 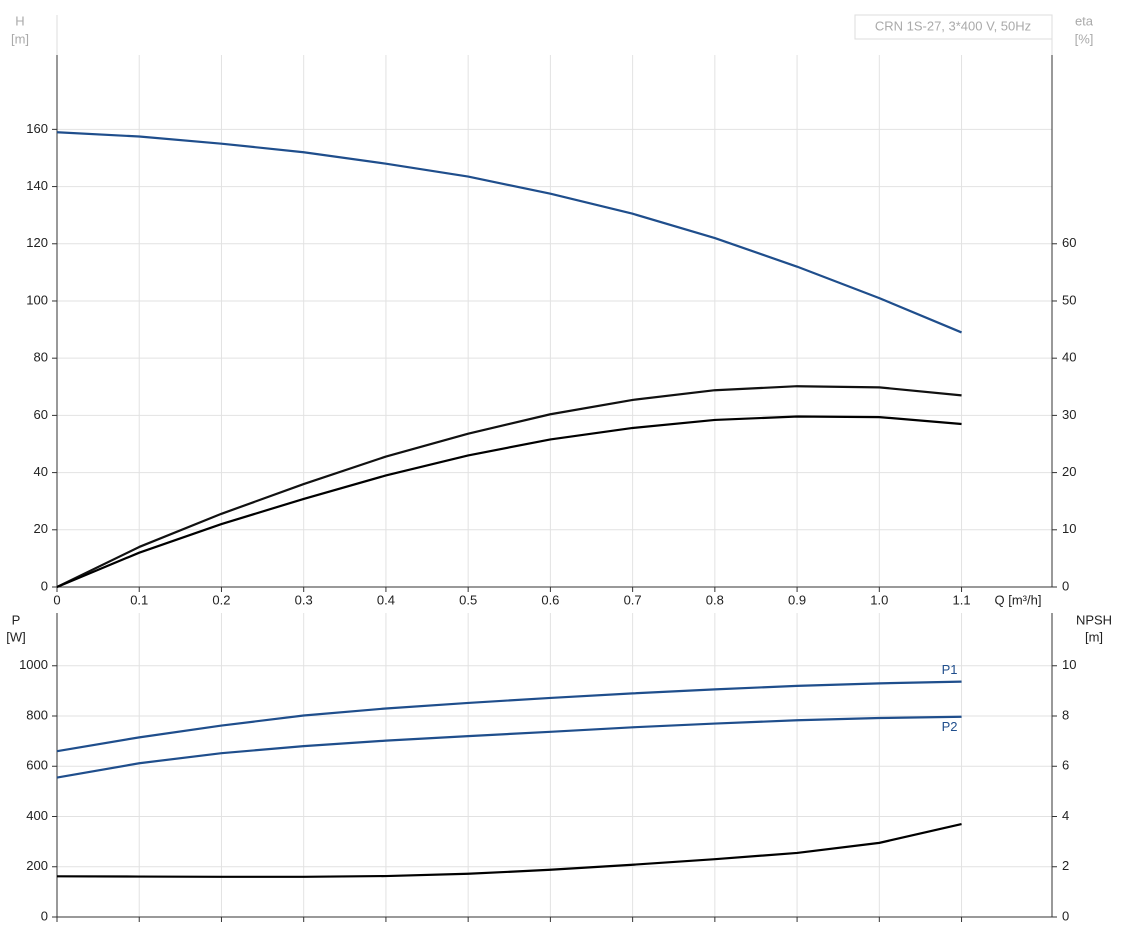 I want to click on y-tick-label: 800, so click(x=37, y=714).